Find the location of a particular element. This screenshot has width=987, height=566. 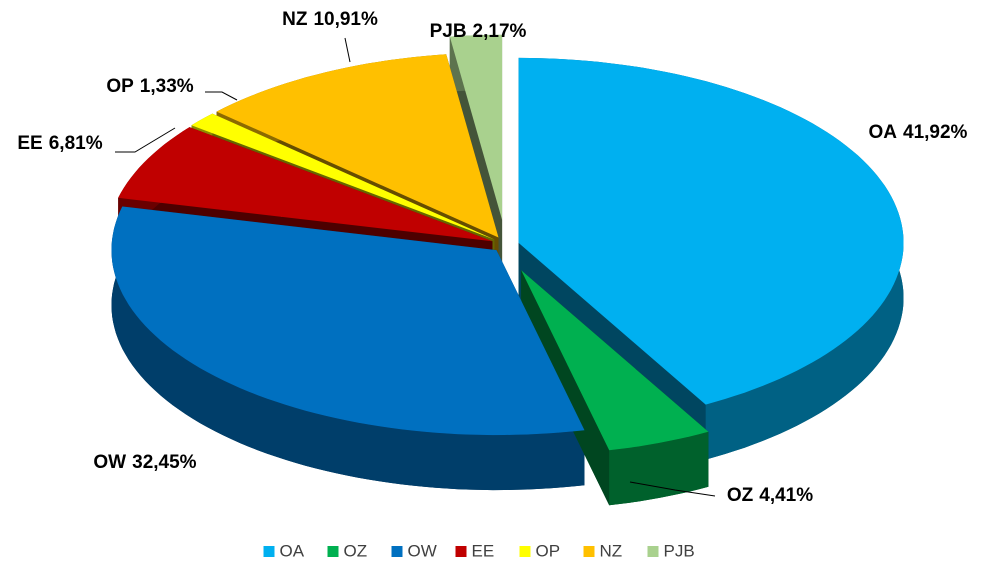

legend-label: OW is located at coordinates (422, 550).